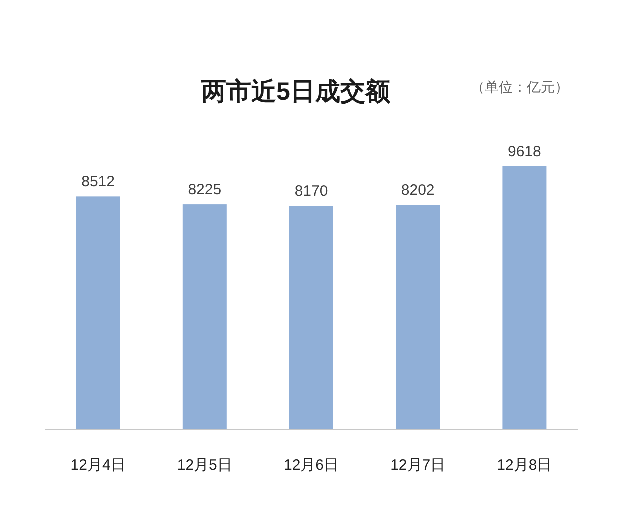 The height and width of the screenshot is (505, 622). Describe the element at coordinates (311, 191) in the screenshot. I see `data-label: 8170` at that location.